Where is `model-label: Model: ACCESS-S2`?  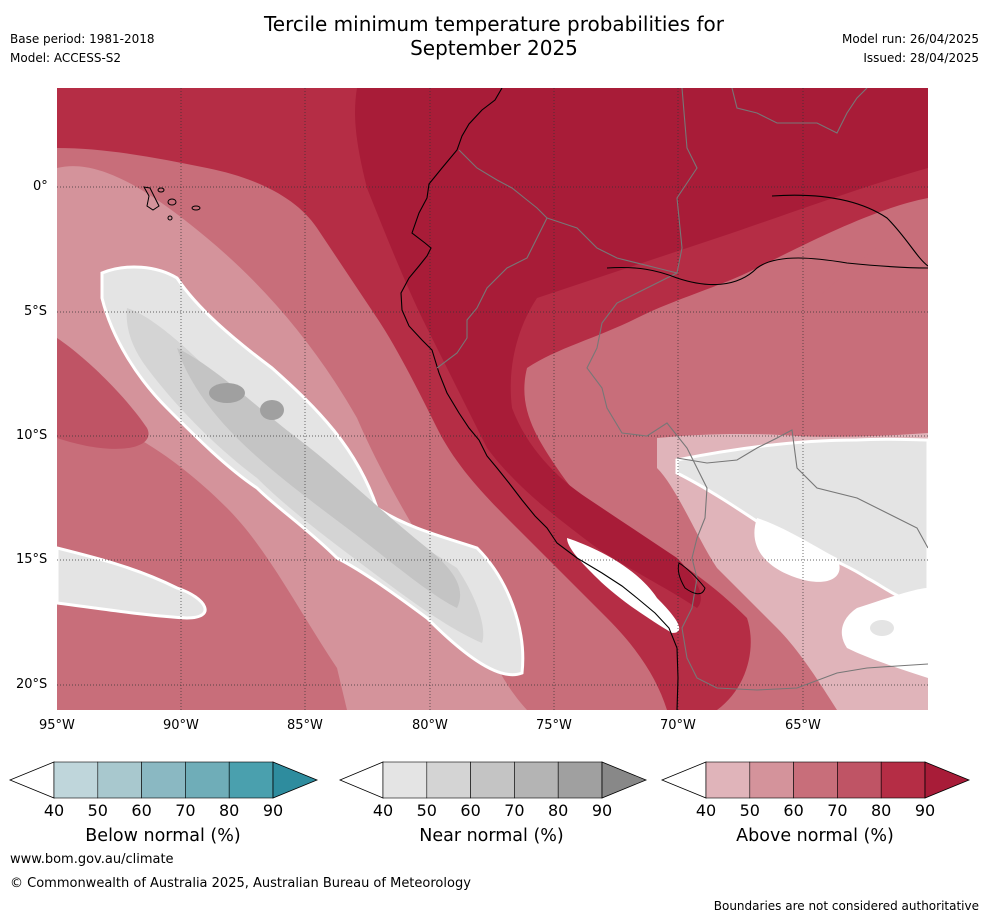 model-label: Model: ACCESS-S2 is located at coordinates (66, 58).